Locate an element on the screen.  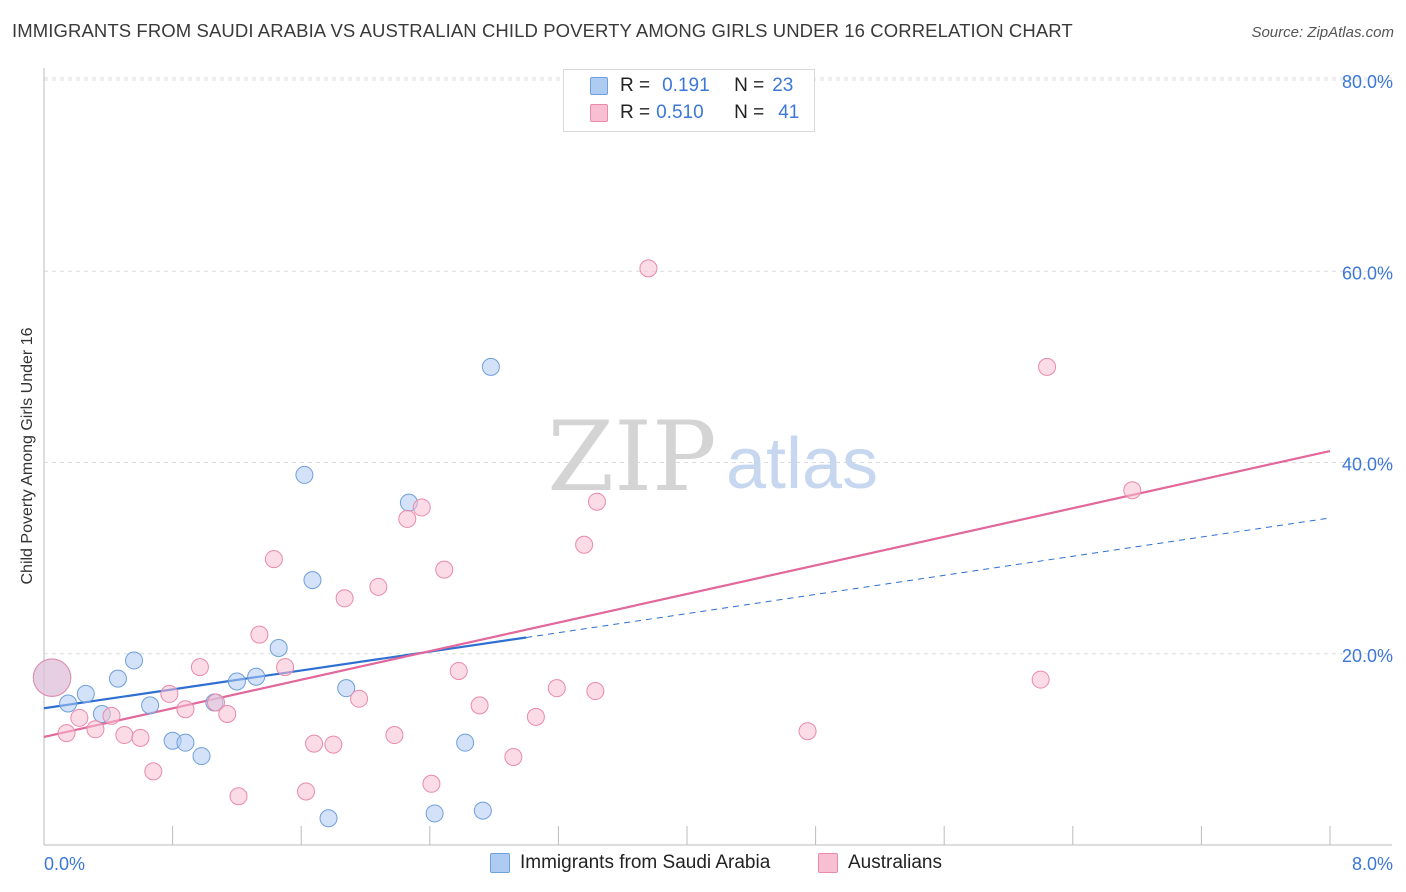
x-tick-label-end: 8.0% is located at coordinates (1372, 864).